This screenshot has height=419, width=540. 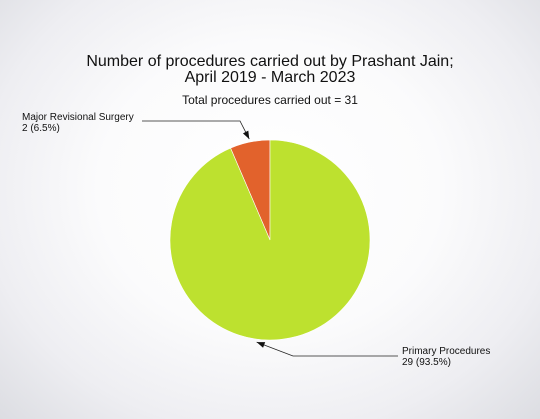 What do you see at coordinates (41, 128) in the screenshot?
I see `slice-label-major-revisional-value: 2 (6.5%)` at bounding box center [41, 128].